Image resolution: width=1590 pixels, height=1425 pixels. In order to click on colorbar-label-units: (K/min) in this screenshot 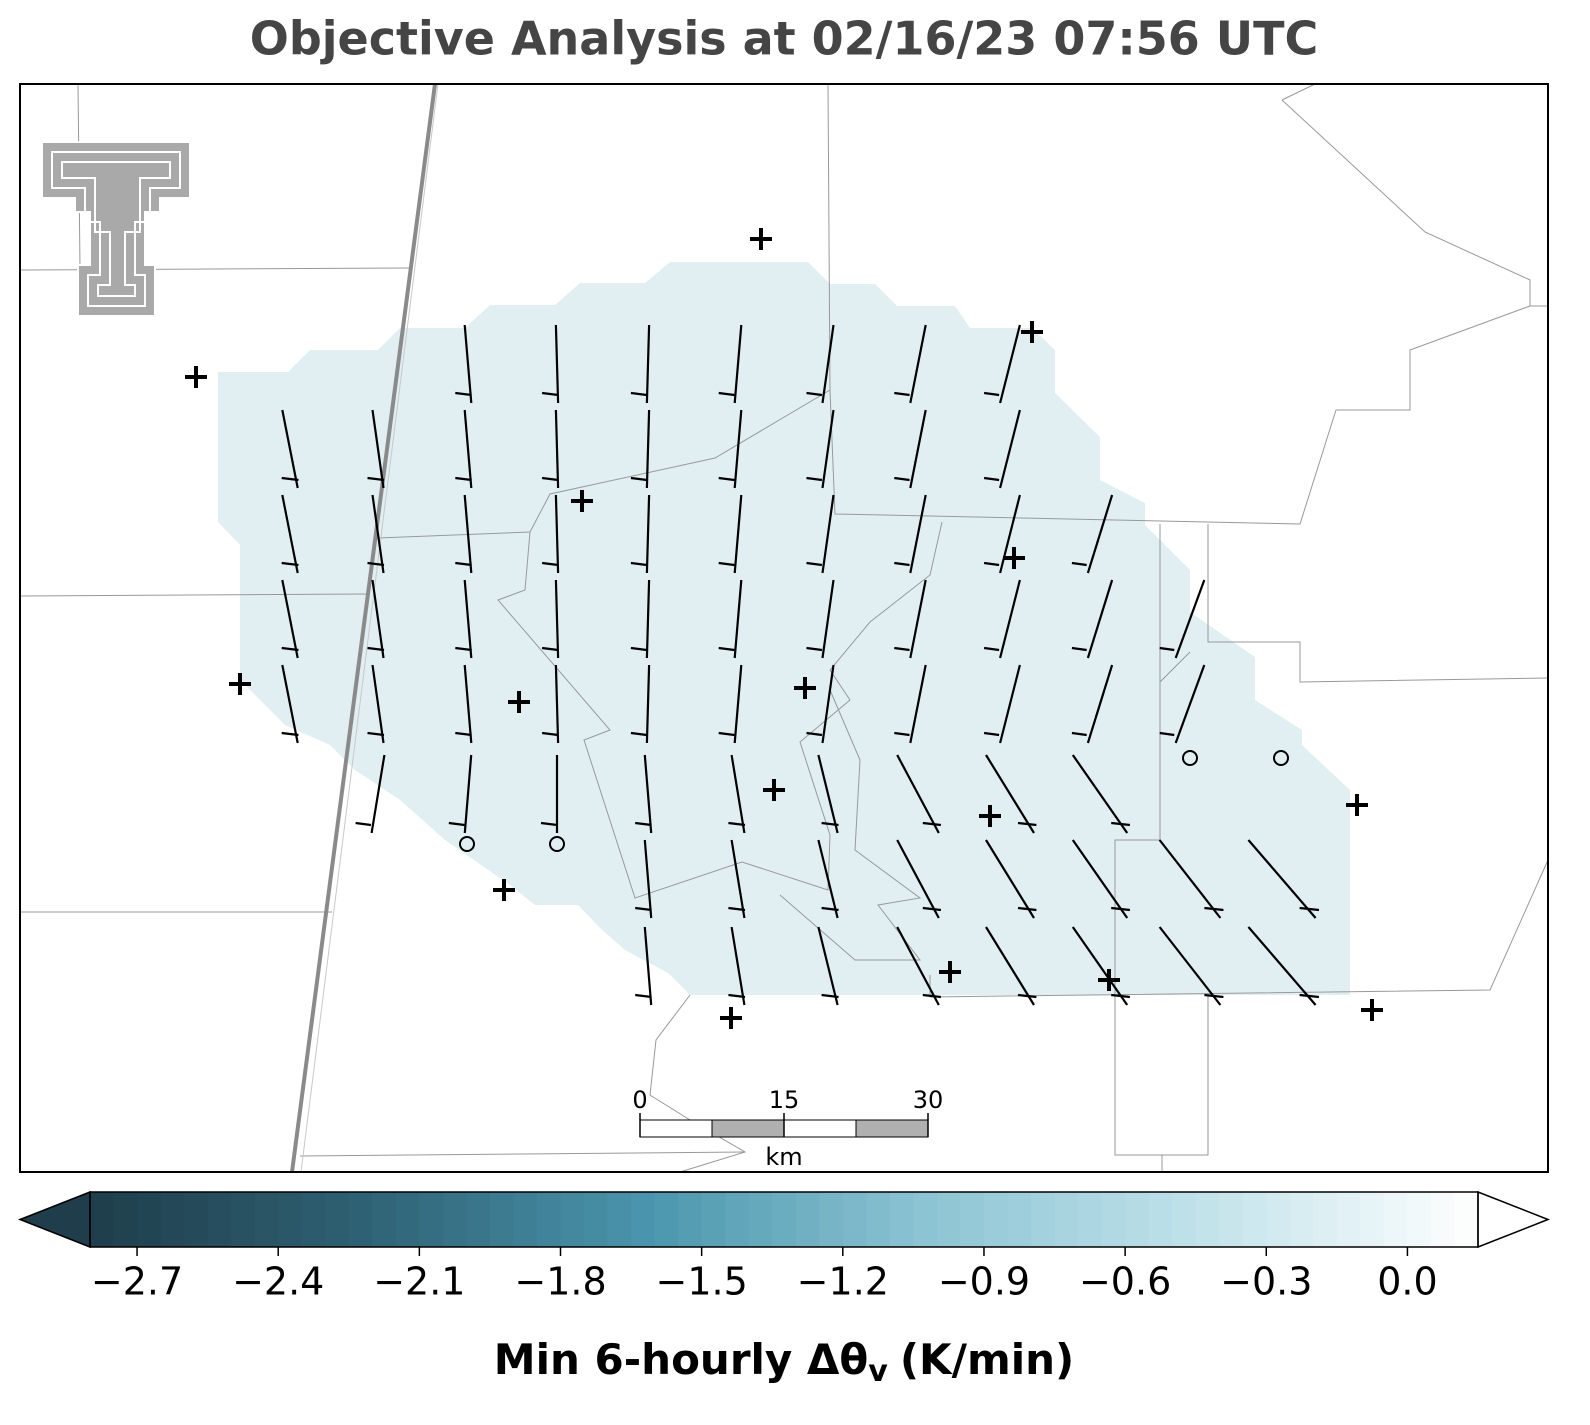, I will do `click(987, 1359)`.